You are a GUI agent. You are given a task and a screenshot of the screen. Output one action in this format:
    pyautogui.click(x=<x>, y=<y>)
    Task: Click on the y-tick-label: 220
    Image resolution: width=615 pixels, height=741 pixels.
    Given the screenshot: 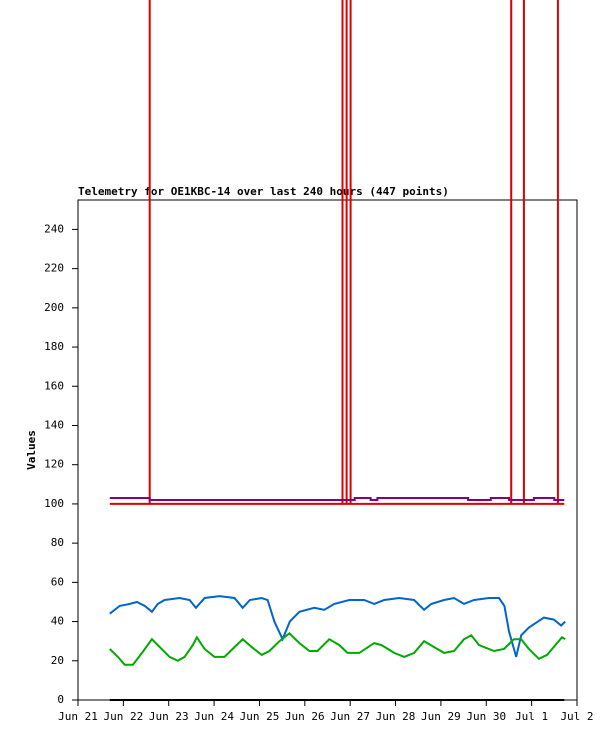 What is the action you would take?
    pyautogui.click(x=54, y=268)
    